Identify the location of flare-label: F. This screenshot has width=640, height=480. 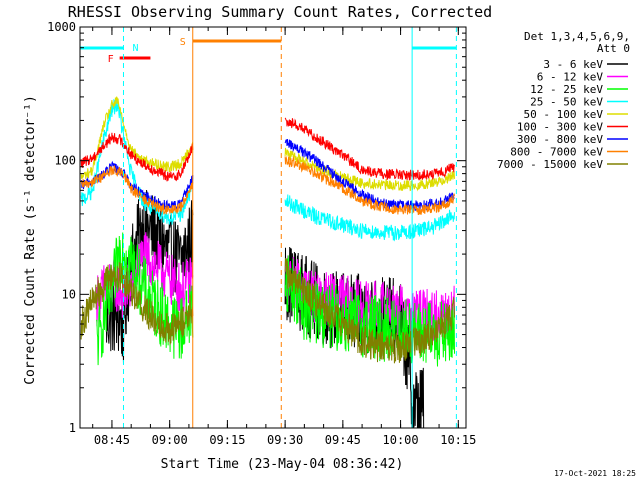
(111, 59).